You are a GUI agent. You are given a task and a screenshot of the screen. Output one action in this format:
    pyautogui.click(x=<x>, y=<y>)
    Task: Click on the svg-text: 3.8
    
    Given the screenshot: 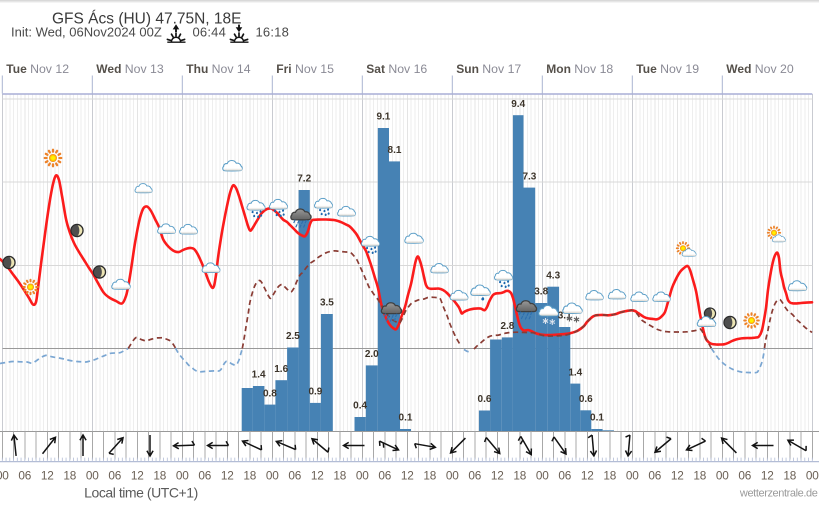 What is the action you would take?
    pyautogui.click(x=541, y=292)
    